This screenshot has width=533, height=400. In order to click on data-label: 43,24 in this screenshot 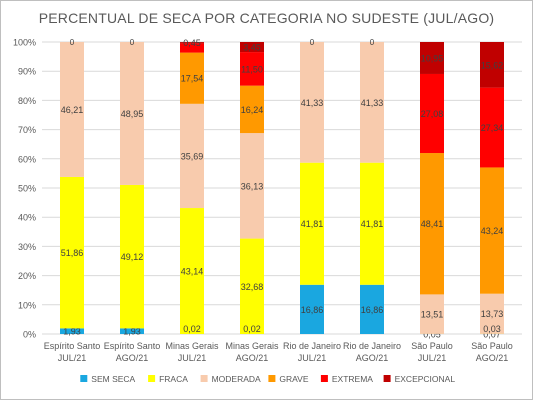, I will do `click(492, 231)`.